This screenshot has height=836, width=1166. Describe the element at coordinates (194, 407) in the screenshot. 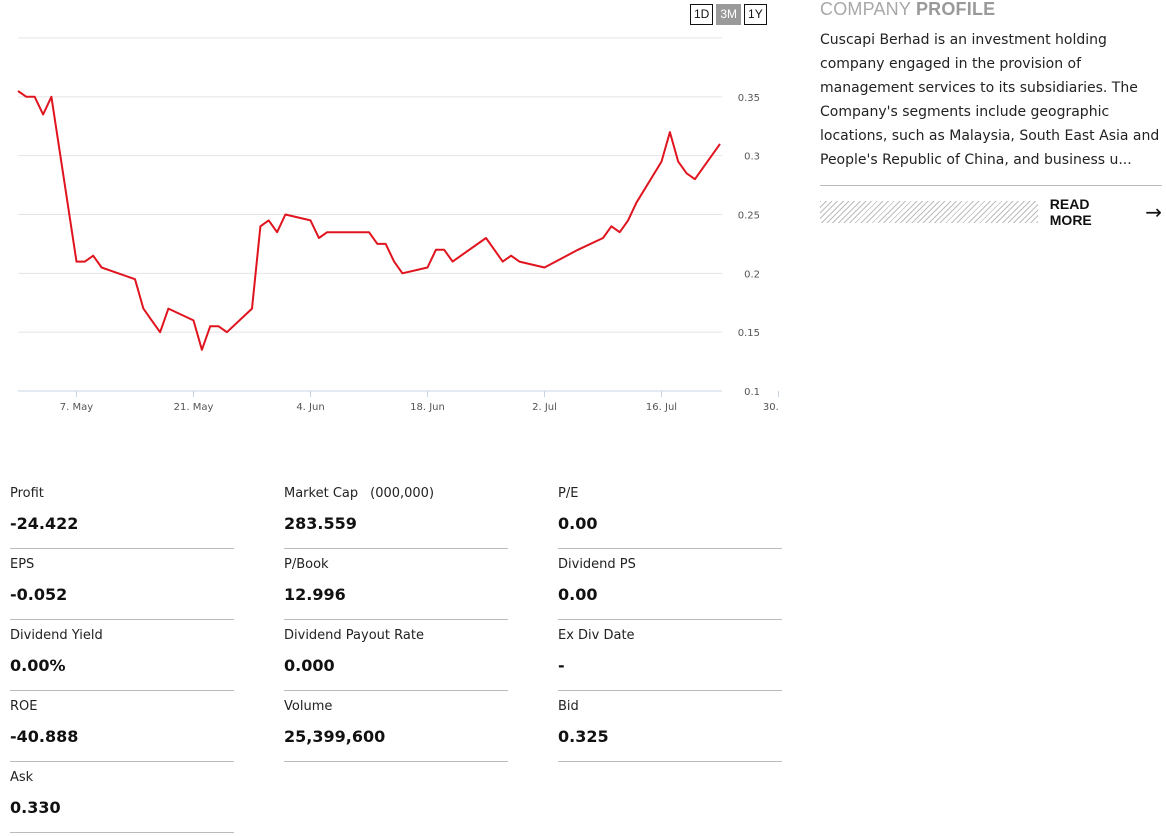

I see `x-tick-label: 21. May` at that location.